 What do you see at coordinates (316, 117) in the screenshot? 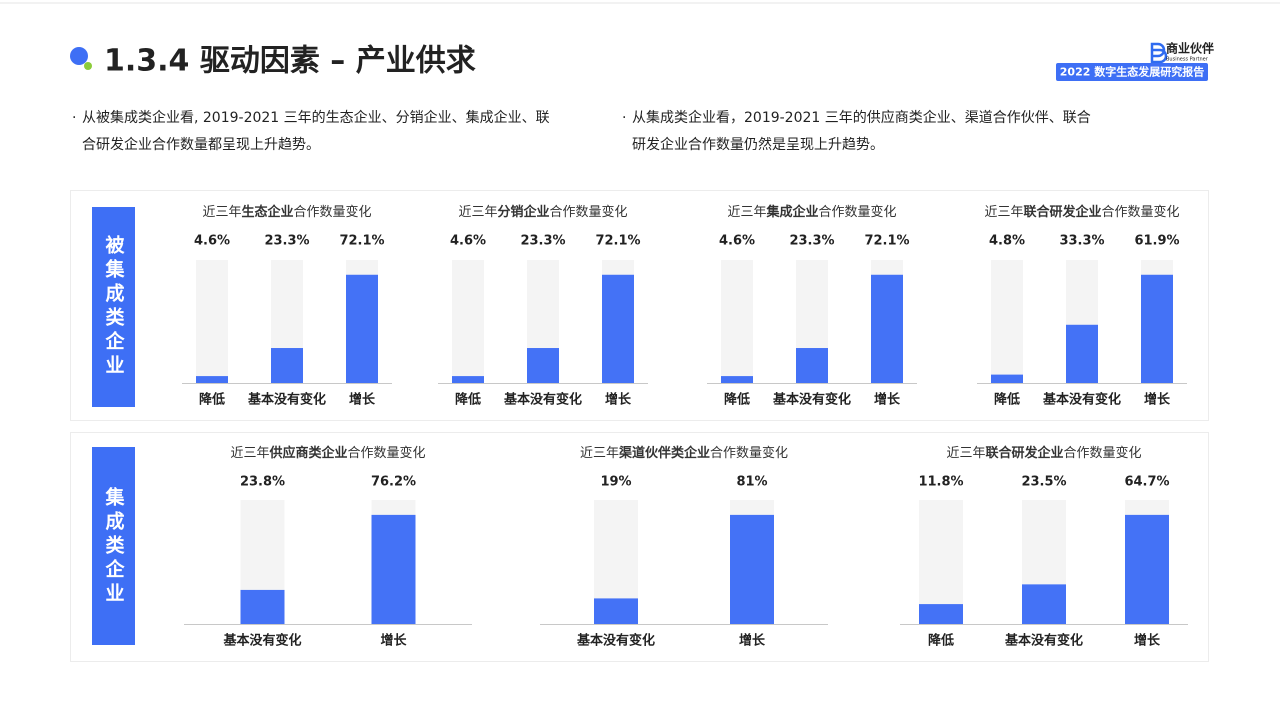
I see `bullet-text: 从被集成类企业看, 2019-2021 三年的生态企业、分销企业、集成企业、联` at bounding box center [316, 117].